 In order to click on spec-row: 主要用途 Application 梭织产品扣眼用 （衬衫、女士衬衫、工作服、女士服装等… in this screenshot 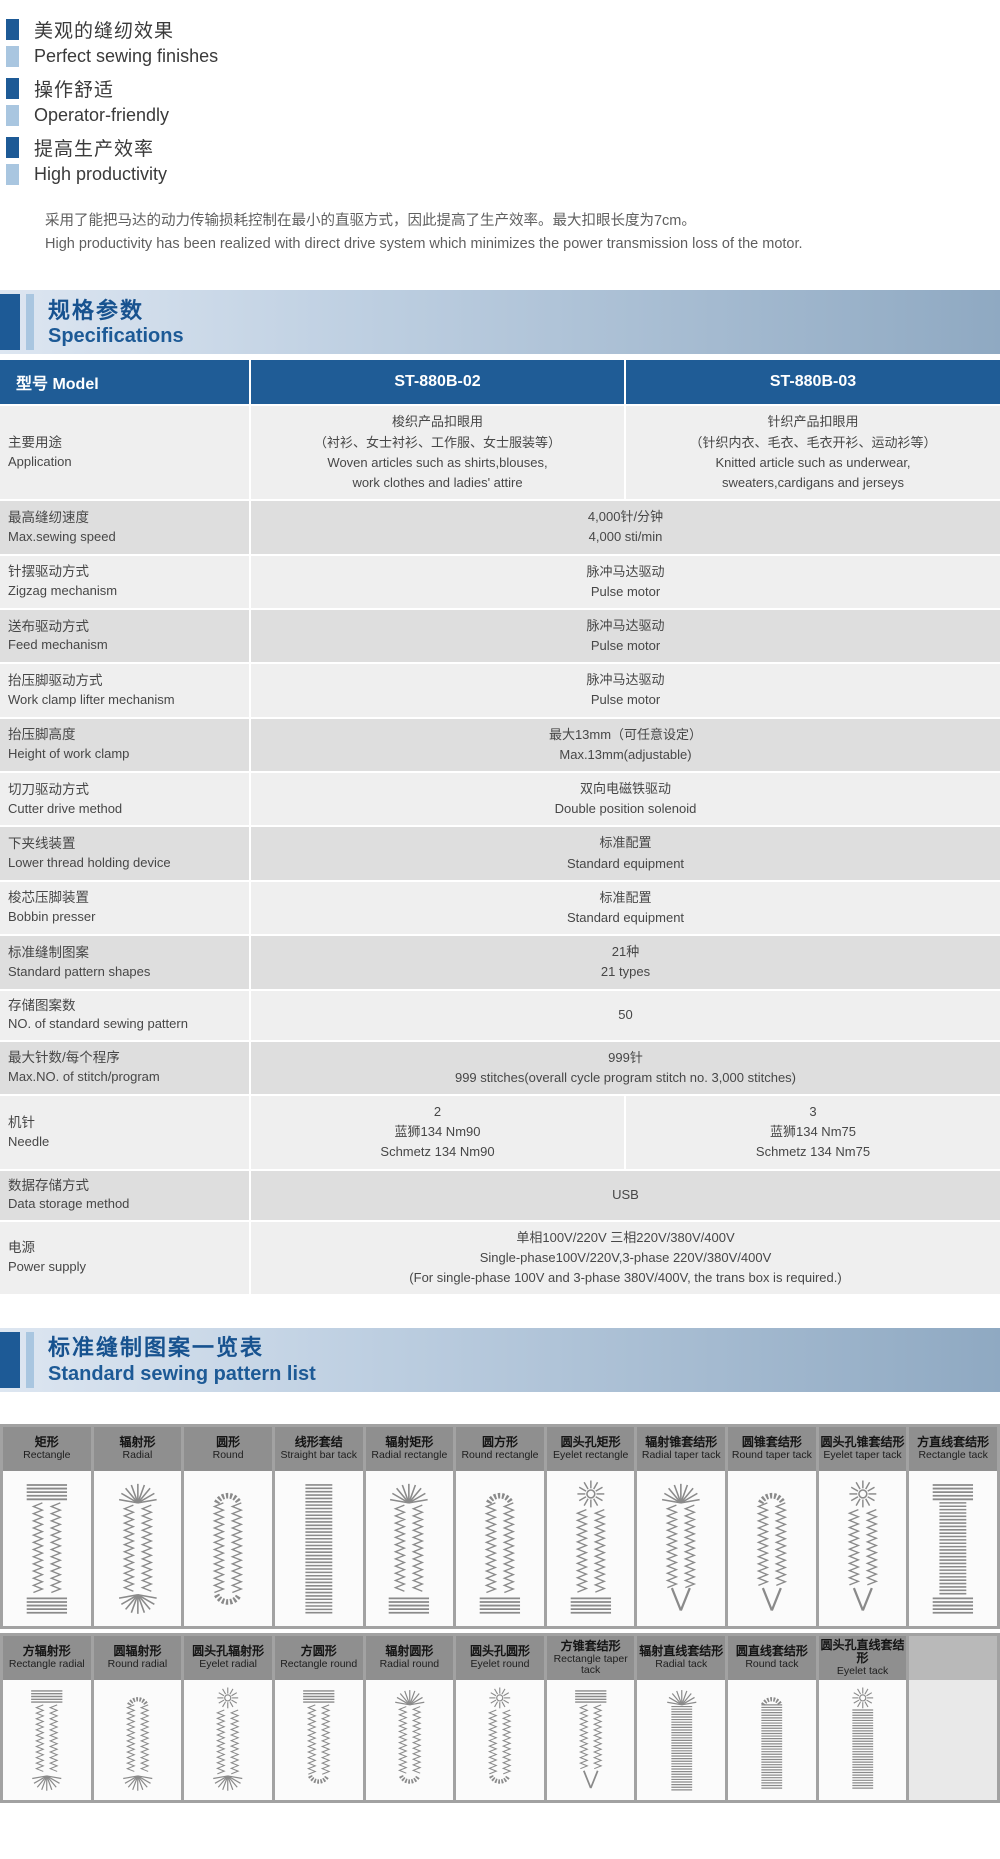, I will do `click(500, 452)`.